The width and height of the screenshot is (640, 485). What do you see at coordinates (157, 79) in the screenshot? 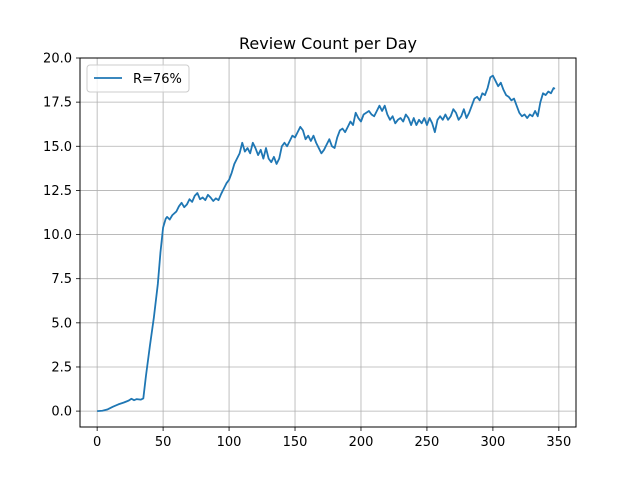
I see `legend-label: R=76%` at bounding box center [157, 79].